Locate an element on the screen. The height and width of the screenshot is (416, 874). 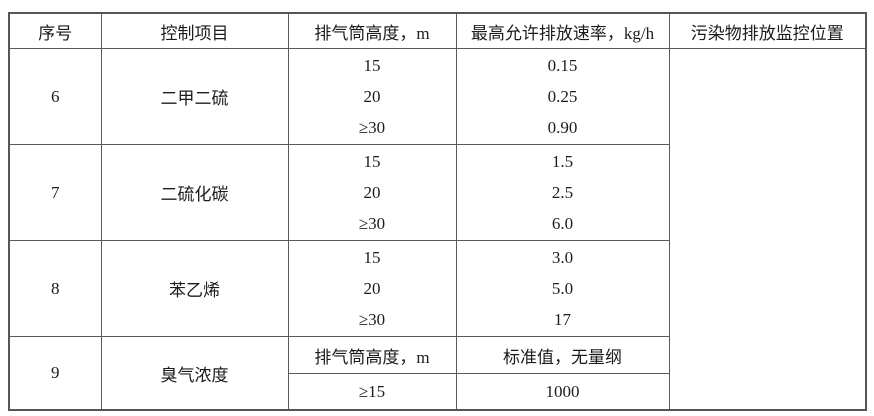
emission-rate-cell: 3.0 5.0 17 is located at coordinates (562, 288).